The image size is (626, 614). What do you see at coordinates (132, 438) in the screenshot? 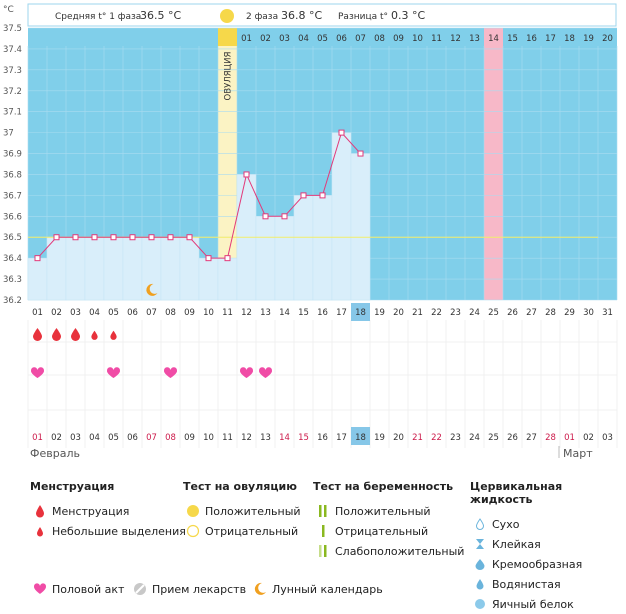
I see `bottom-date-label: 06` at bounding box center [132, 438].